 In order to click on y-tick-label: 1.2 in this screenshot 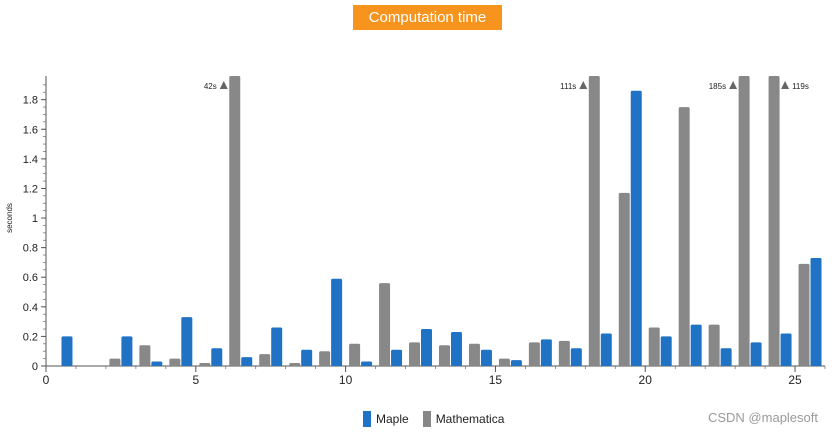, I will do `click(30, 189)`.